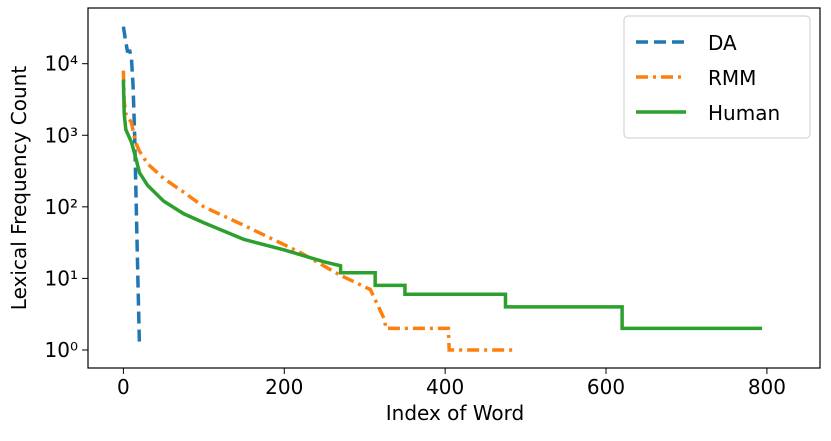 This screenshot has width=831, height=441. I want to click on x-tick-label: 600, so click(606, 387).